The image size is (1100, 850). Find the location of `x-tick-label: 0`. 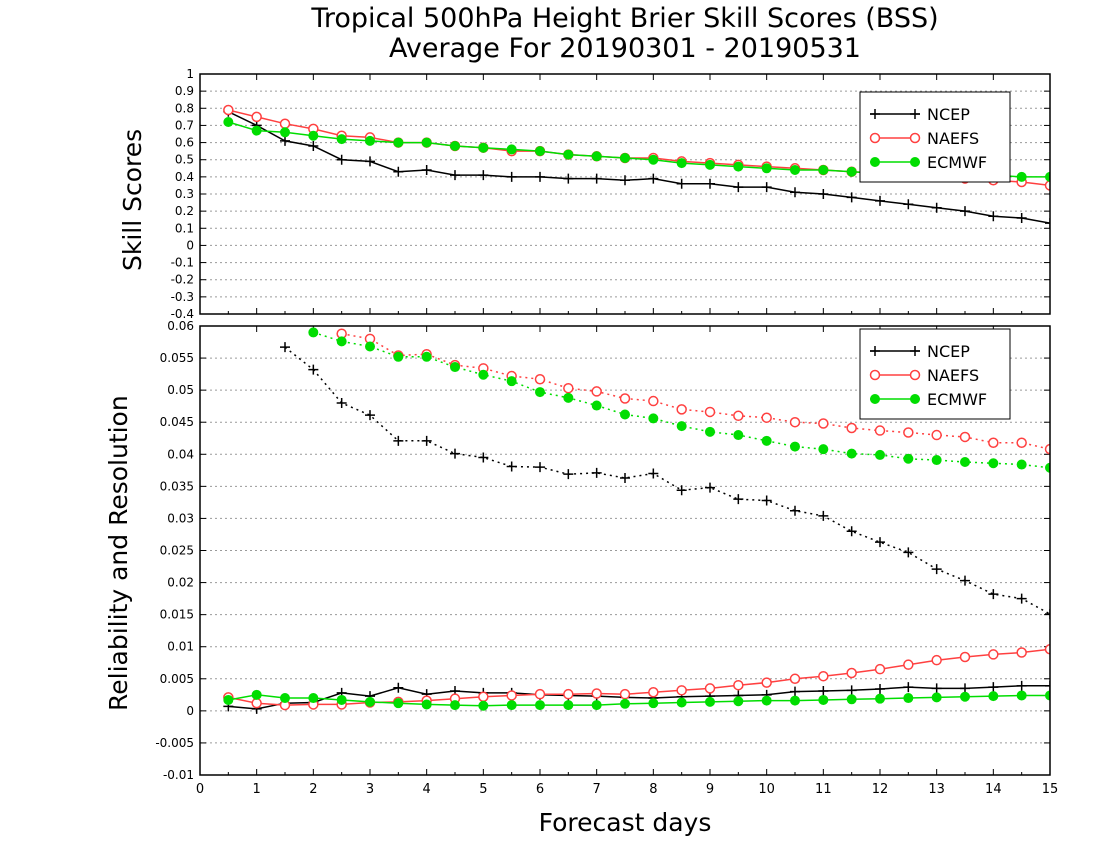

x-tick-label: 0 is located at coordinates (200, 789).